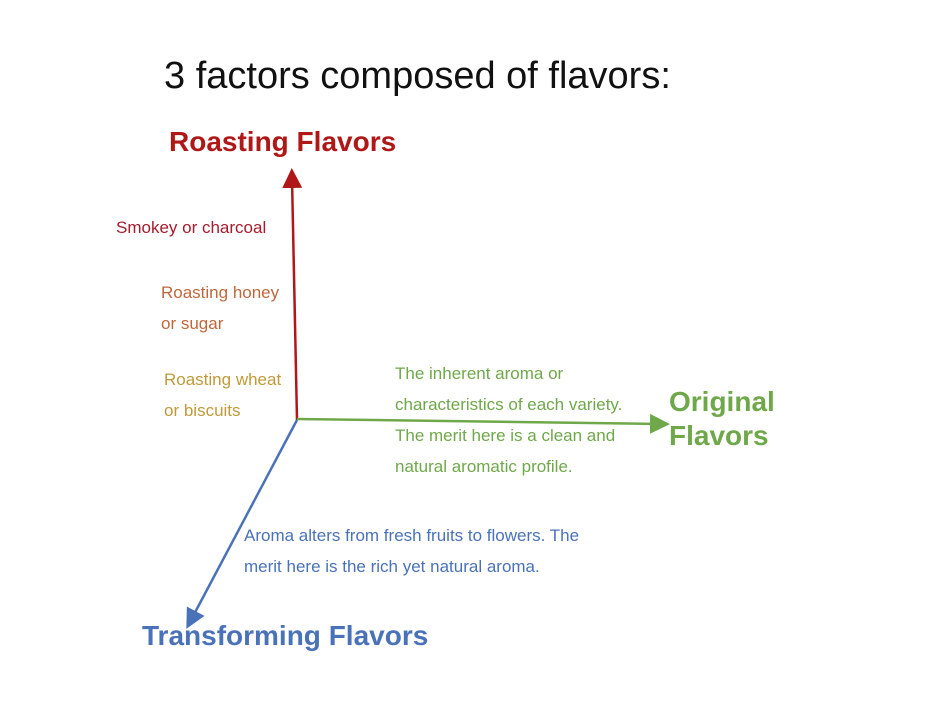 The height and width of the screenshot is (713, 929). What do you see at coordinates (242, 524) in the screenshot?
I see `transforming-axis` at bounding box center [242, 524].